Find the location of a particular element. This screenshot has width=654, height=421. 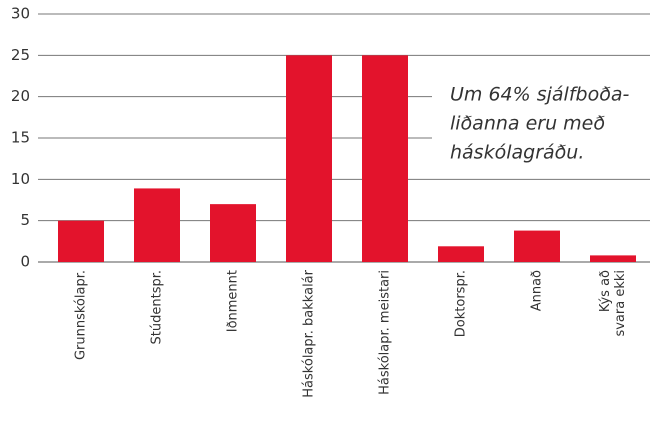

annotation-background is located at coordinates (543, 124).